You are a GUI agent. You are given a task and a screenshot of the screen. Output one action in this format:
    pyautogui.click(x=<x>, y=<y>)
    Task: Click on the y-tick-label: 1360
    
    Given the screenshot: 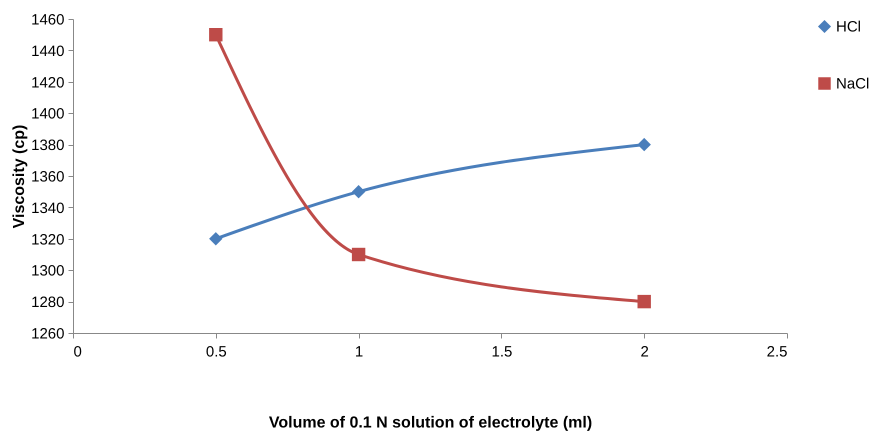 What is the action you would take?
    pyautogui.click(x=47, y=177)
    